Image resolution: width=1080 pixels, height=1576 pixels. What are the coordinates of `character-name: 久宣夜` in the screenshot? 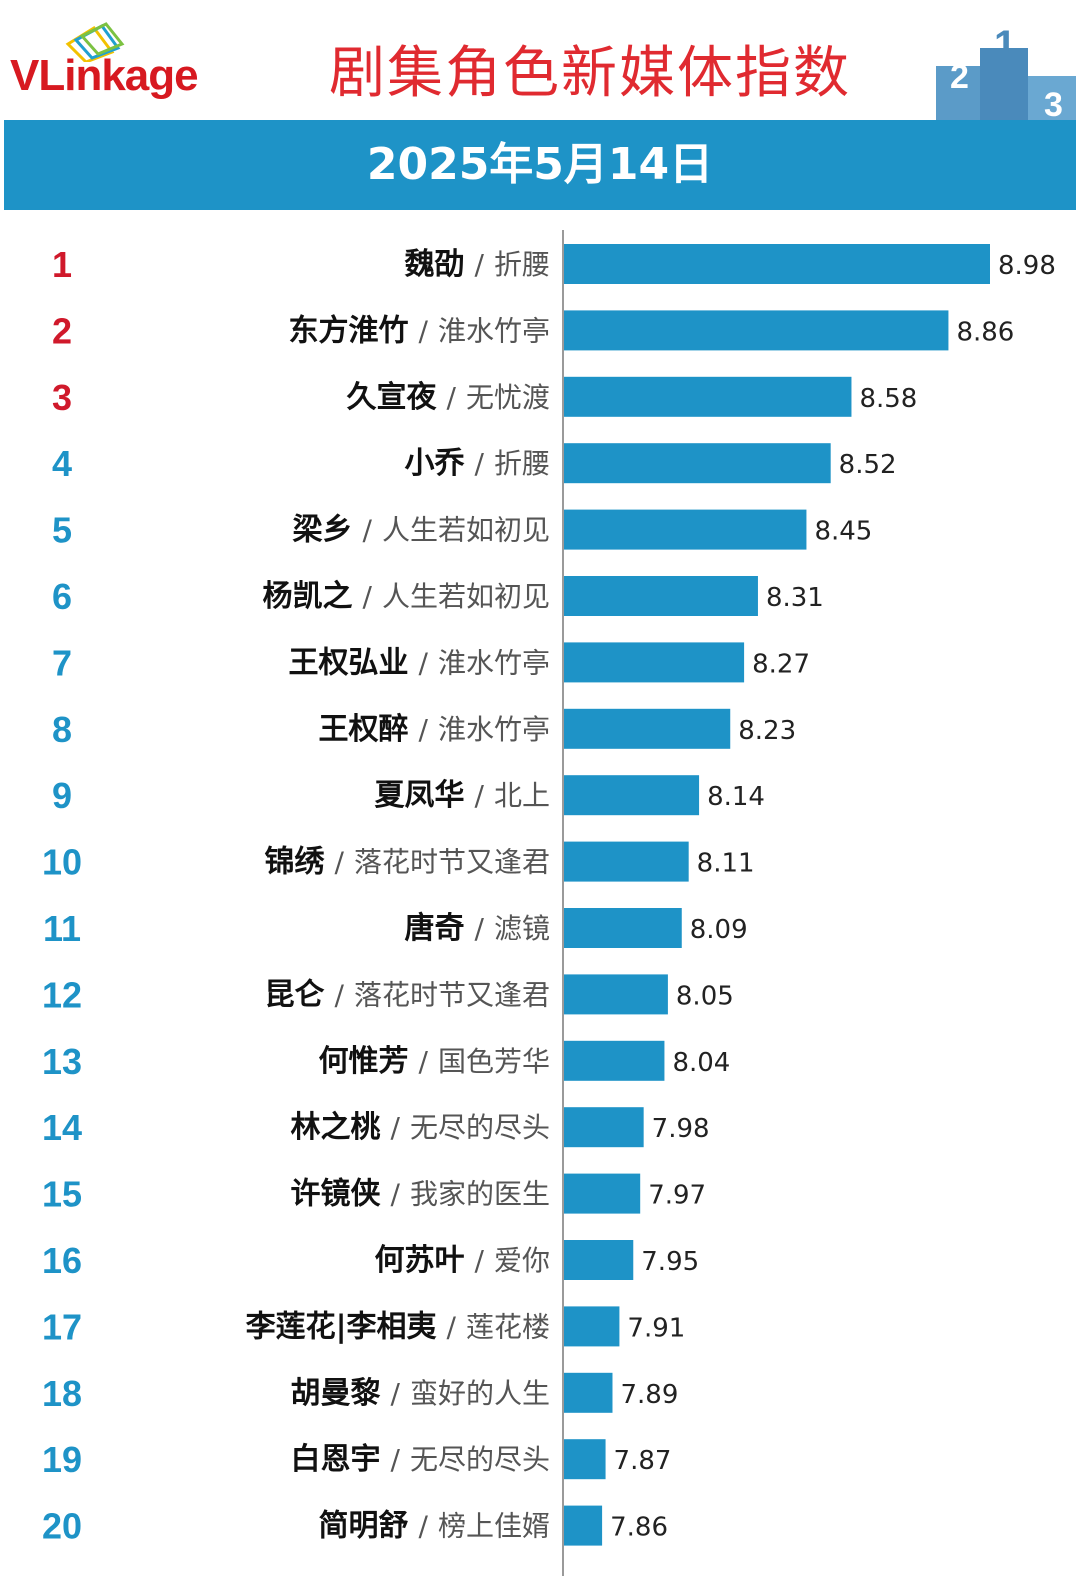 It's located at (392, 397).